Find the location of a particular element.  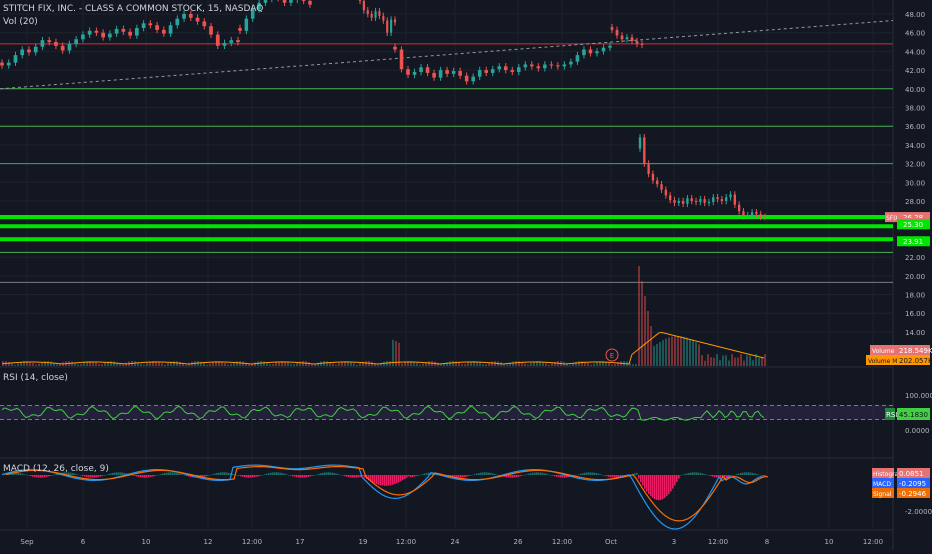

earnings-marker is located at coordinates (612, 355).